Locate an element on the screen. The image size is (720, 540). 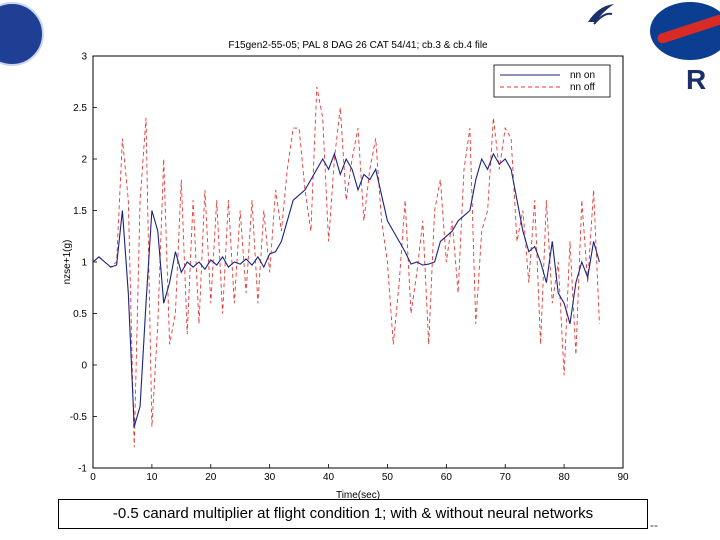
x-tick-label: 40 is located at coordinates (329, 477).